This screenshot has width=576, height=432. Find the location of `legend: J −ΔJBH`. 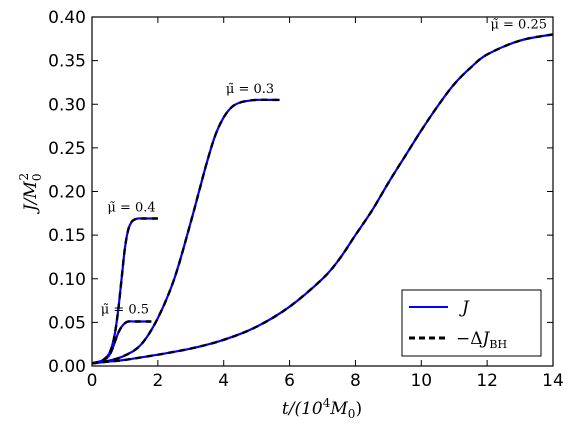

legend: J −ΔJBH is located at coordinates (471, 323).